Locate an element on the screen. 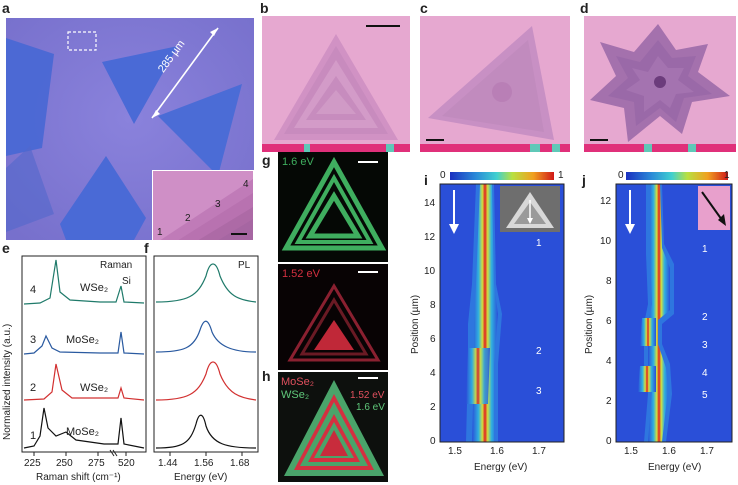 This screenshot has width=738, height=485. pl-xtick-0: 1.44 is located at coordinates (168, 463).